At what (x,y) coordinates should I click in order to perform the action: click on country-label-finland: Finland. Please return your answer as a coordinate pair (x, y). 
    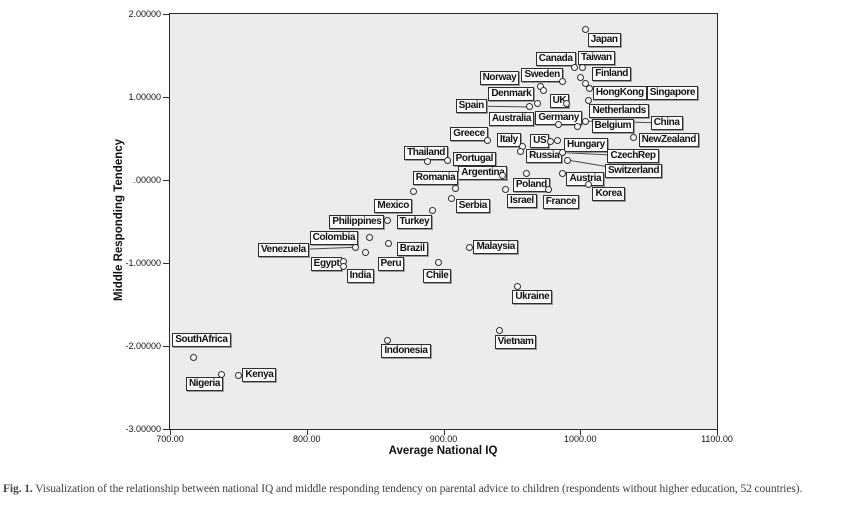
    Looking at the image, I should click on (612, 73).